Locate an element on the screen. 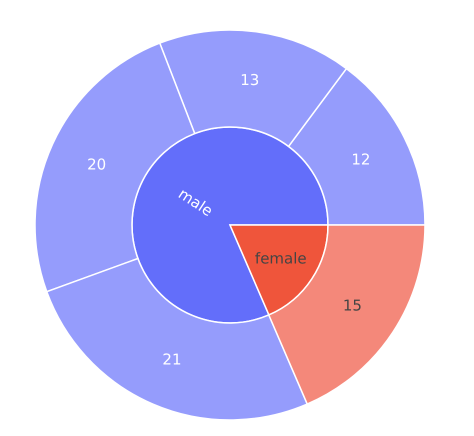 Image resolution: width=474 pixels, height=436 pixels. data-label: 15 is located at coordinates (352, 305).